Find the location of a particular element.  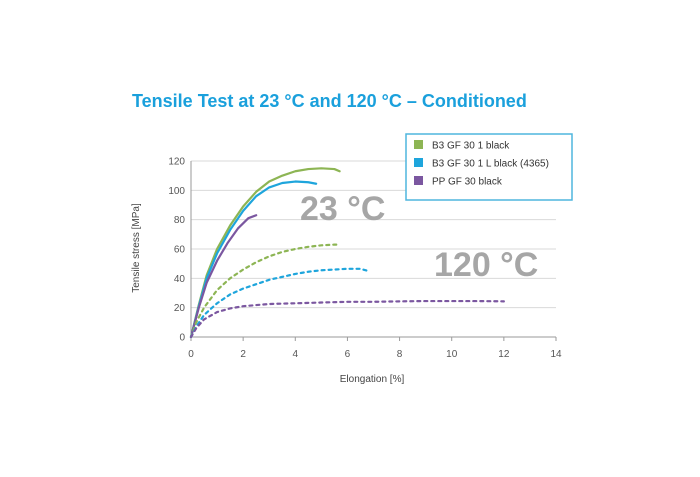

y-tick-label: 80 is located at coordinates (180, 220).